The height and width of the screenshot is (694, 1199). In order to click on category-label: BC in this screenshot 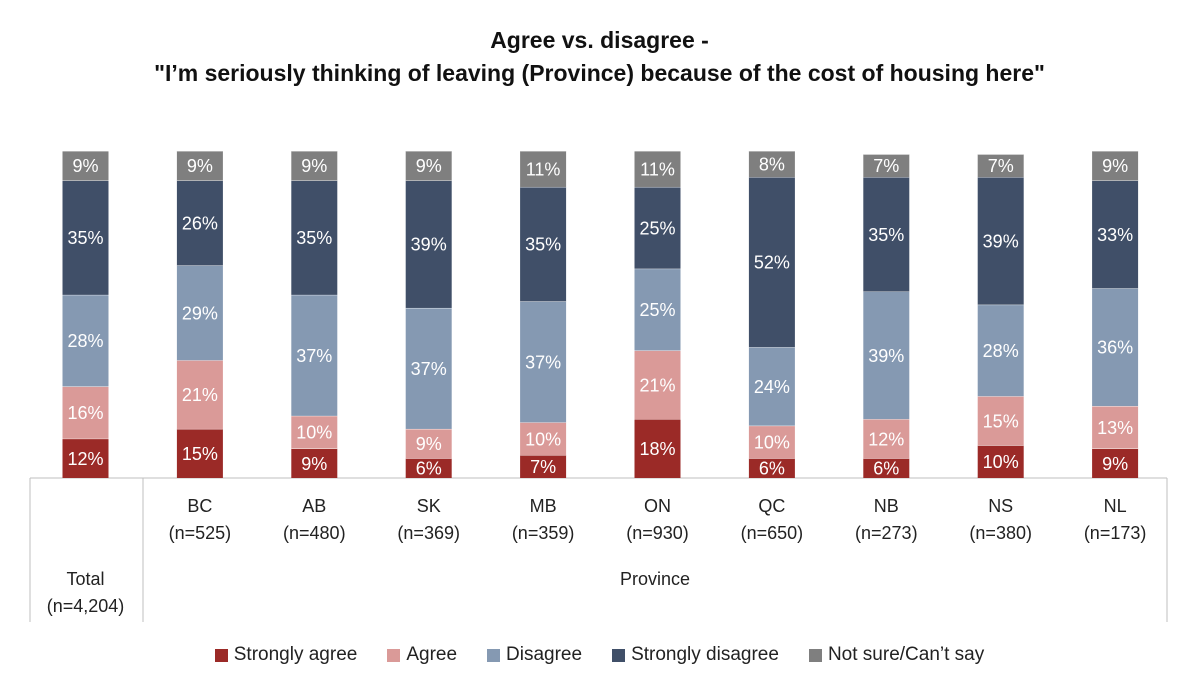, I will do `click(199, 506)`.